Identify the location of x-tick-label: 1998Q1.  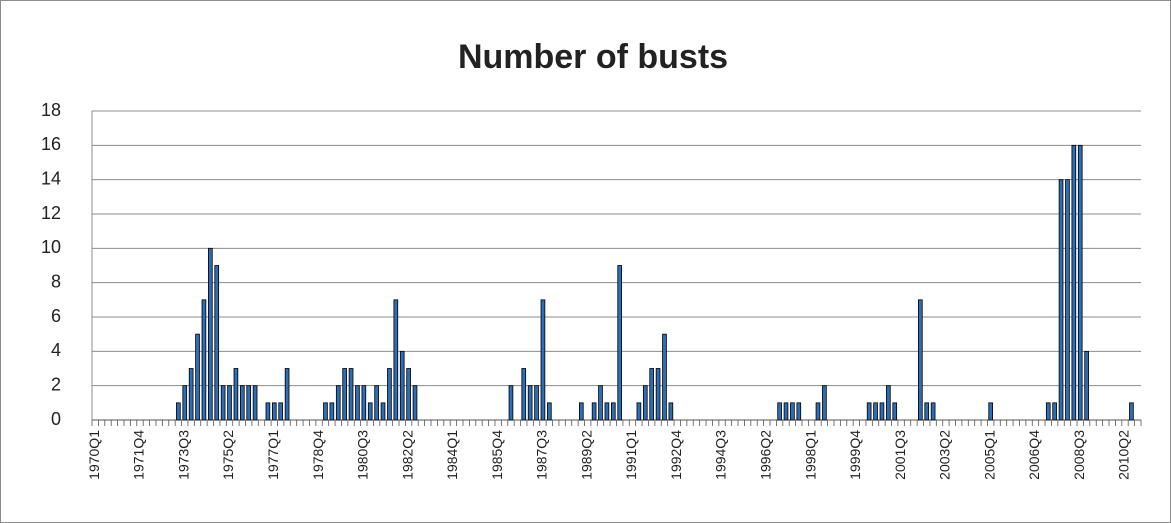
(810, 455).